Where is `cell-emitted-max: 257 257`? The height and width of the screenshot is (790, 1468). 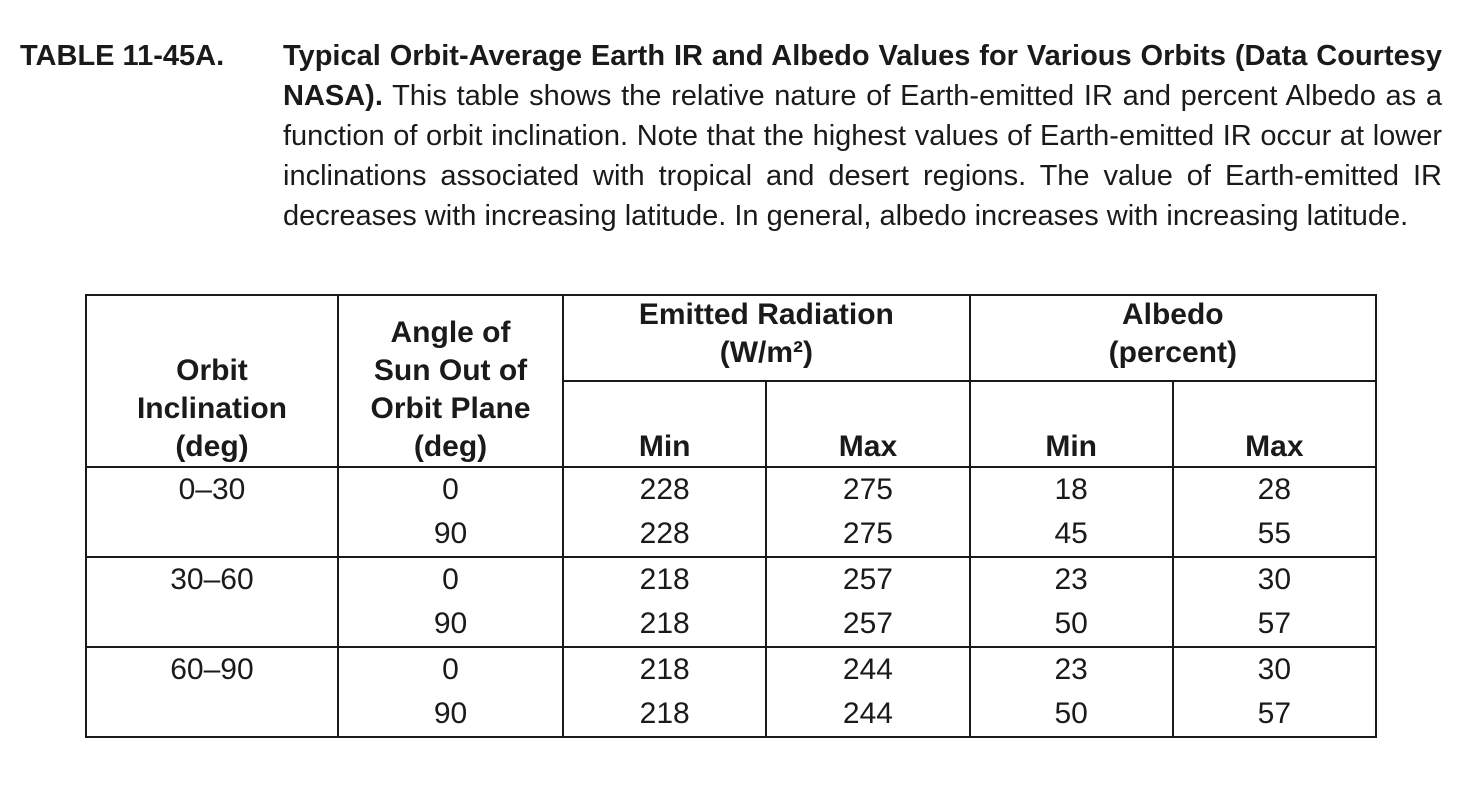
cell-emitted-max: 257 257 is located at coordinates (868, 602).